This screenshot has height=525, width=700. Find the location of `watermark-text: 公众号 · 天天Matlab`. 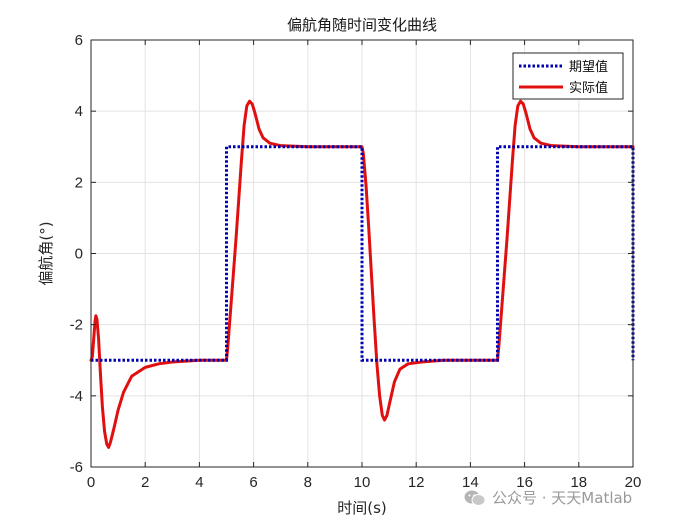

watermark-text: 公众号 · 天天Matlab is located at coordinates (562, 498).